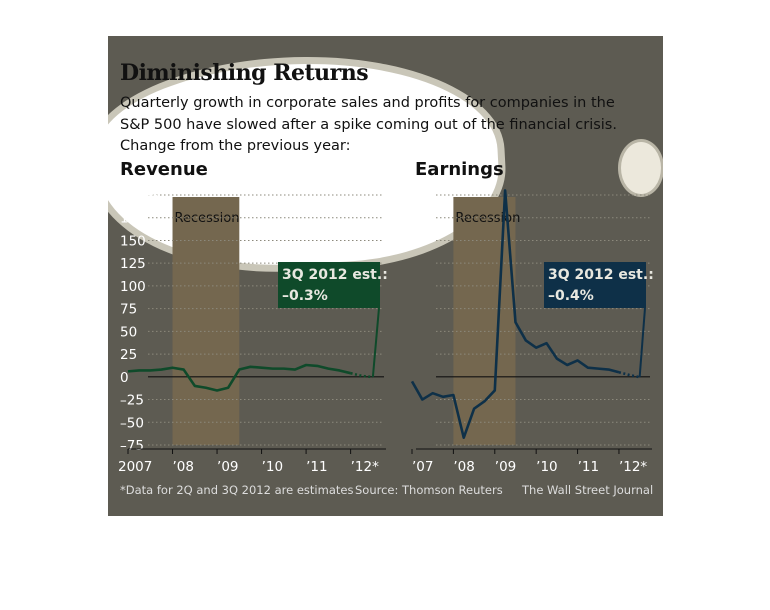 This screenshot has width=770, height=610. Describe the element at coordinates (459, 169) in the screenshot. I see `earnings-panel-title: Earnings` at that location.